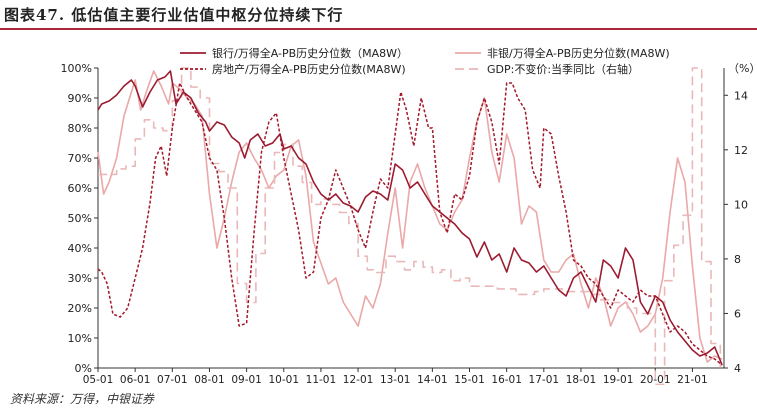  I want to click on x-tick-label: 17-01, so click(544, 379).